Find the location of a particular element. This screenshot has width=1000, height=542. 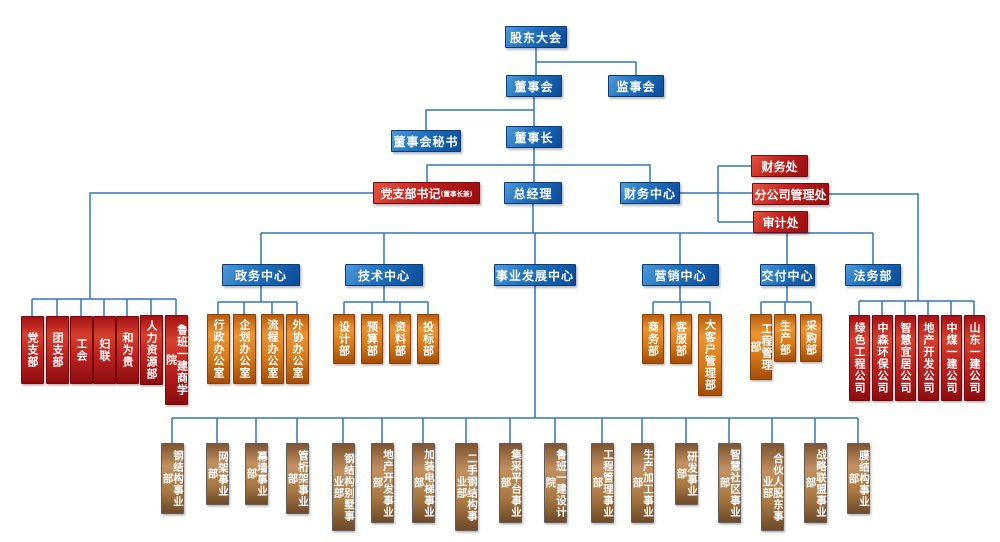

org-node-label: 董事长 is located at coordinates (534, 137).